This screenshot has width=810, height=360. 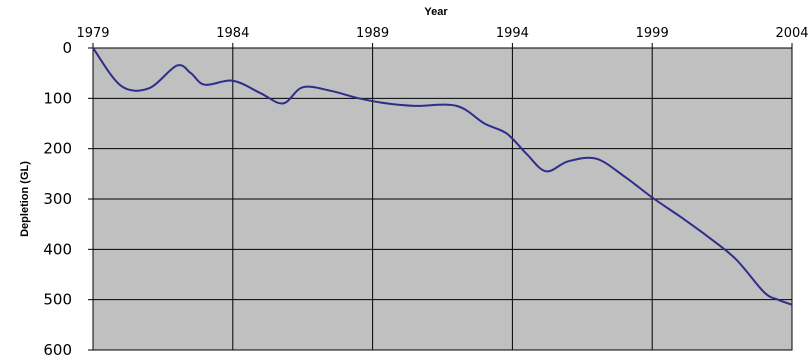 What do you see at coordinates (372, 33) in the screenshot?
I see `x-tick-label: 1989` at bounding box center [372, 33].